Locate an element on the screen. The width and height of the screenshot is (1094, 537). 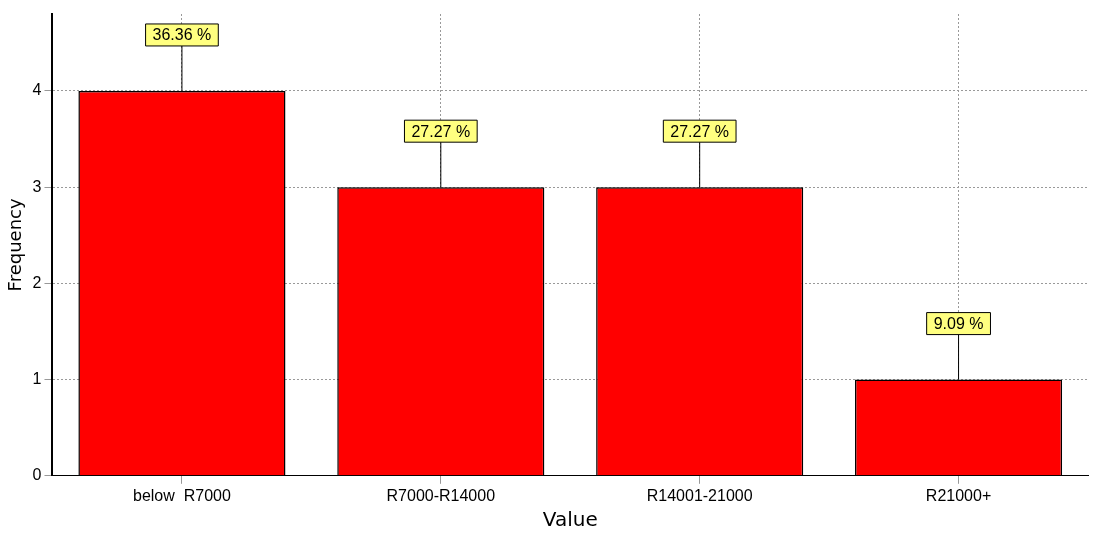
y-tick-label: 3 is located at coordinates (37, 186).